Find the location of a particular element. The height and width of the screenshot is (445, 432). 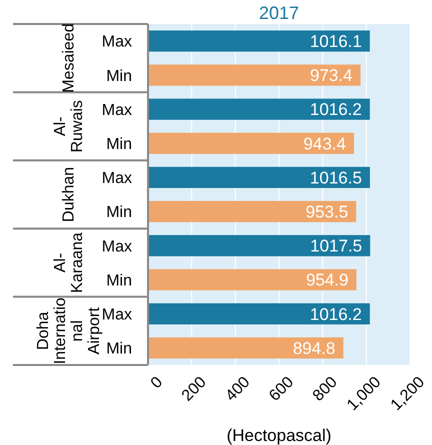

x-tick-label: 400 is located at coordinates (238, 389).